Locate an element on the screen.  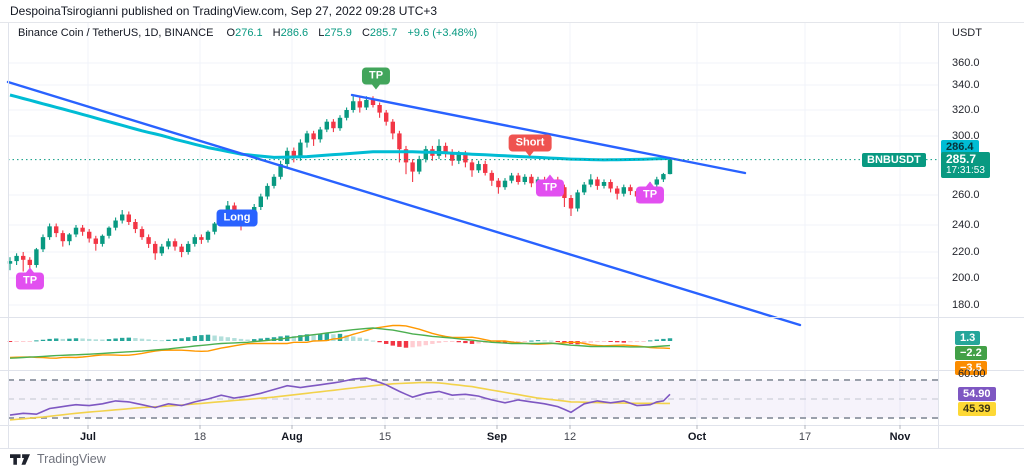
rsi-lines is located at coordinates (340, 399).